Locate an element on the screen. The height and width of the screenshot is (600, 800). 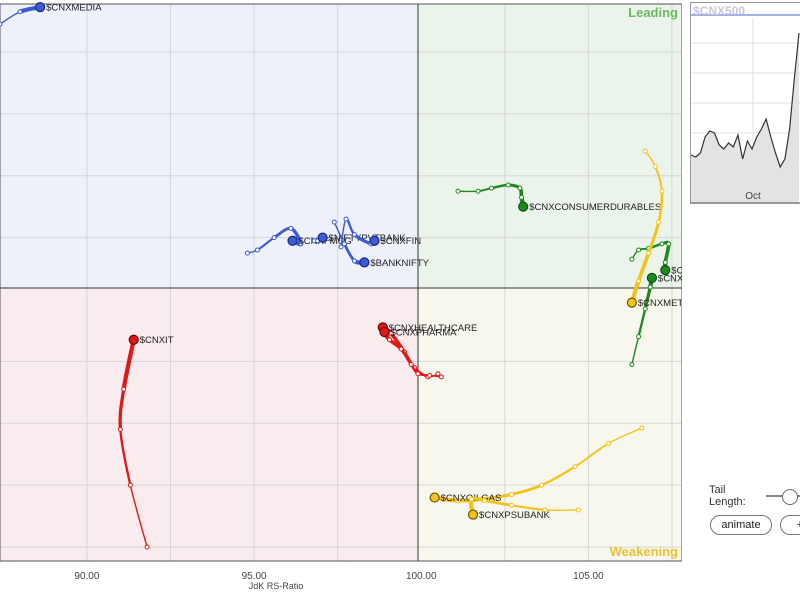
mini-chart-panel: Oct $CNX500 is located at coordinates (745, 103).